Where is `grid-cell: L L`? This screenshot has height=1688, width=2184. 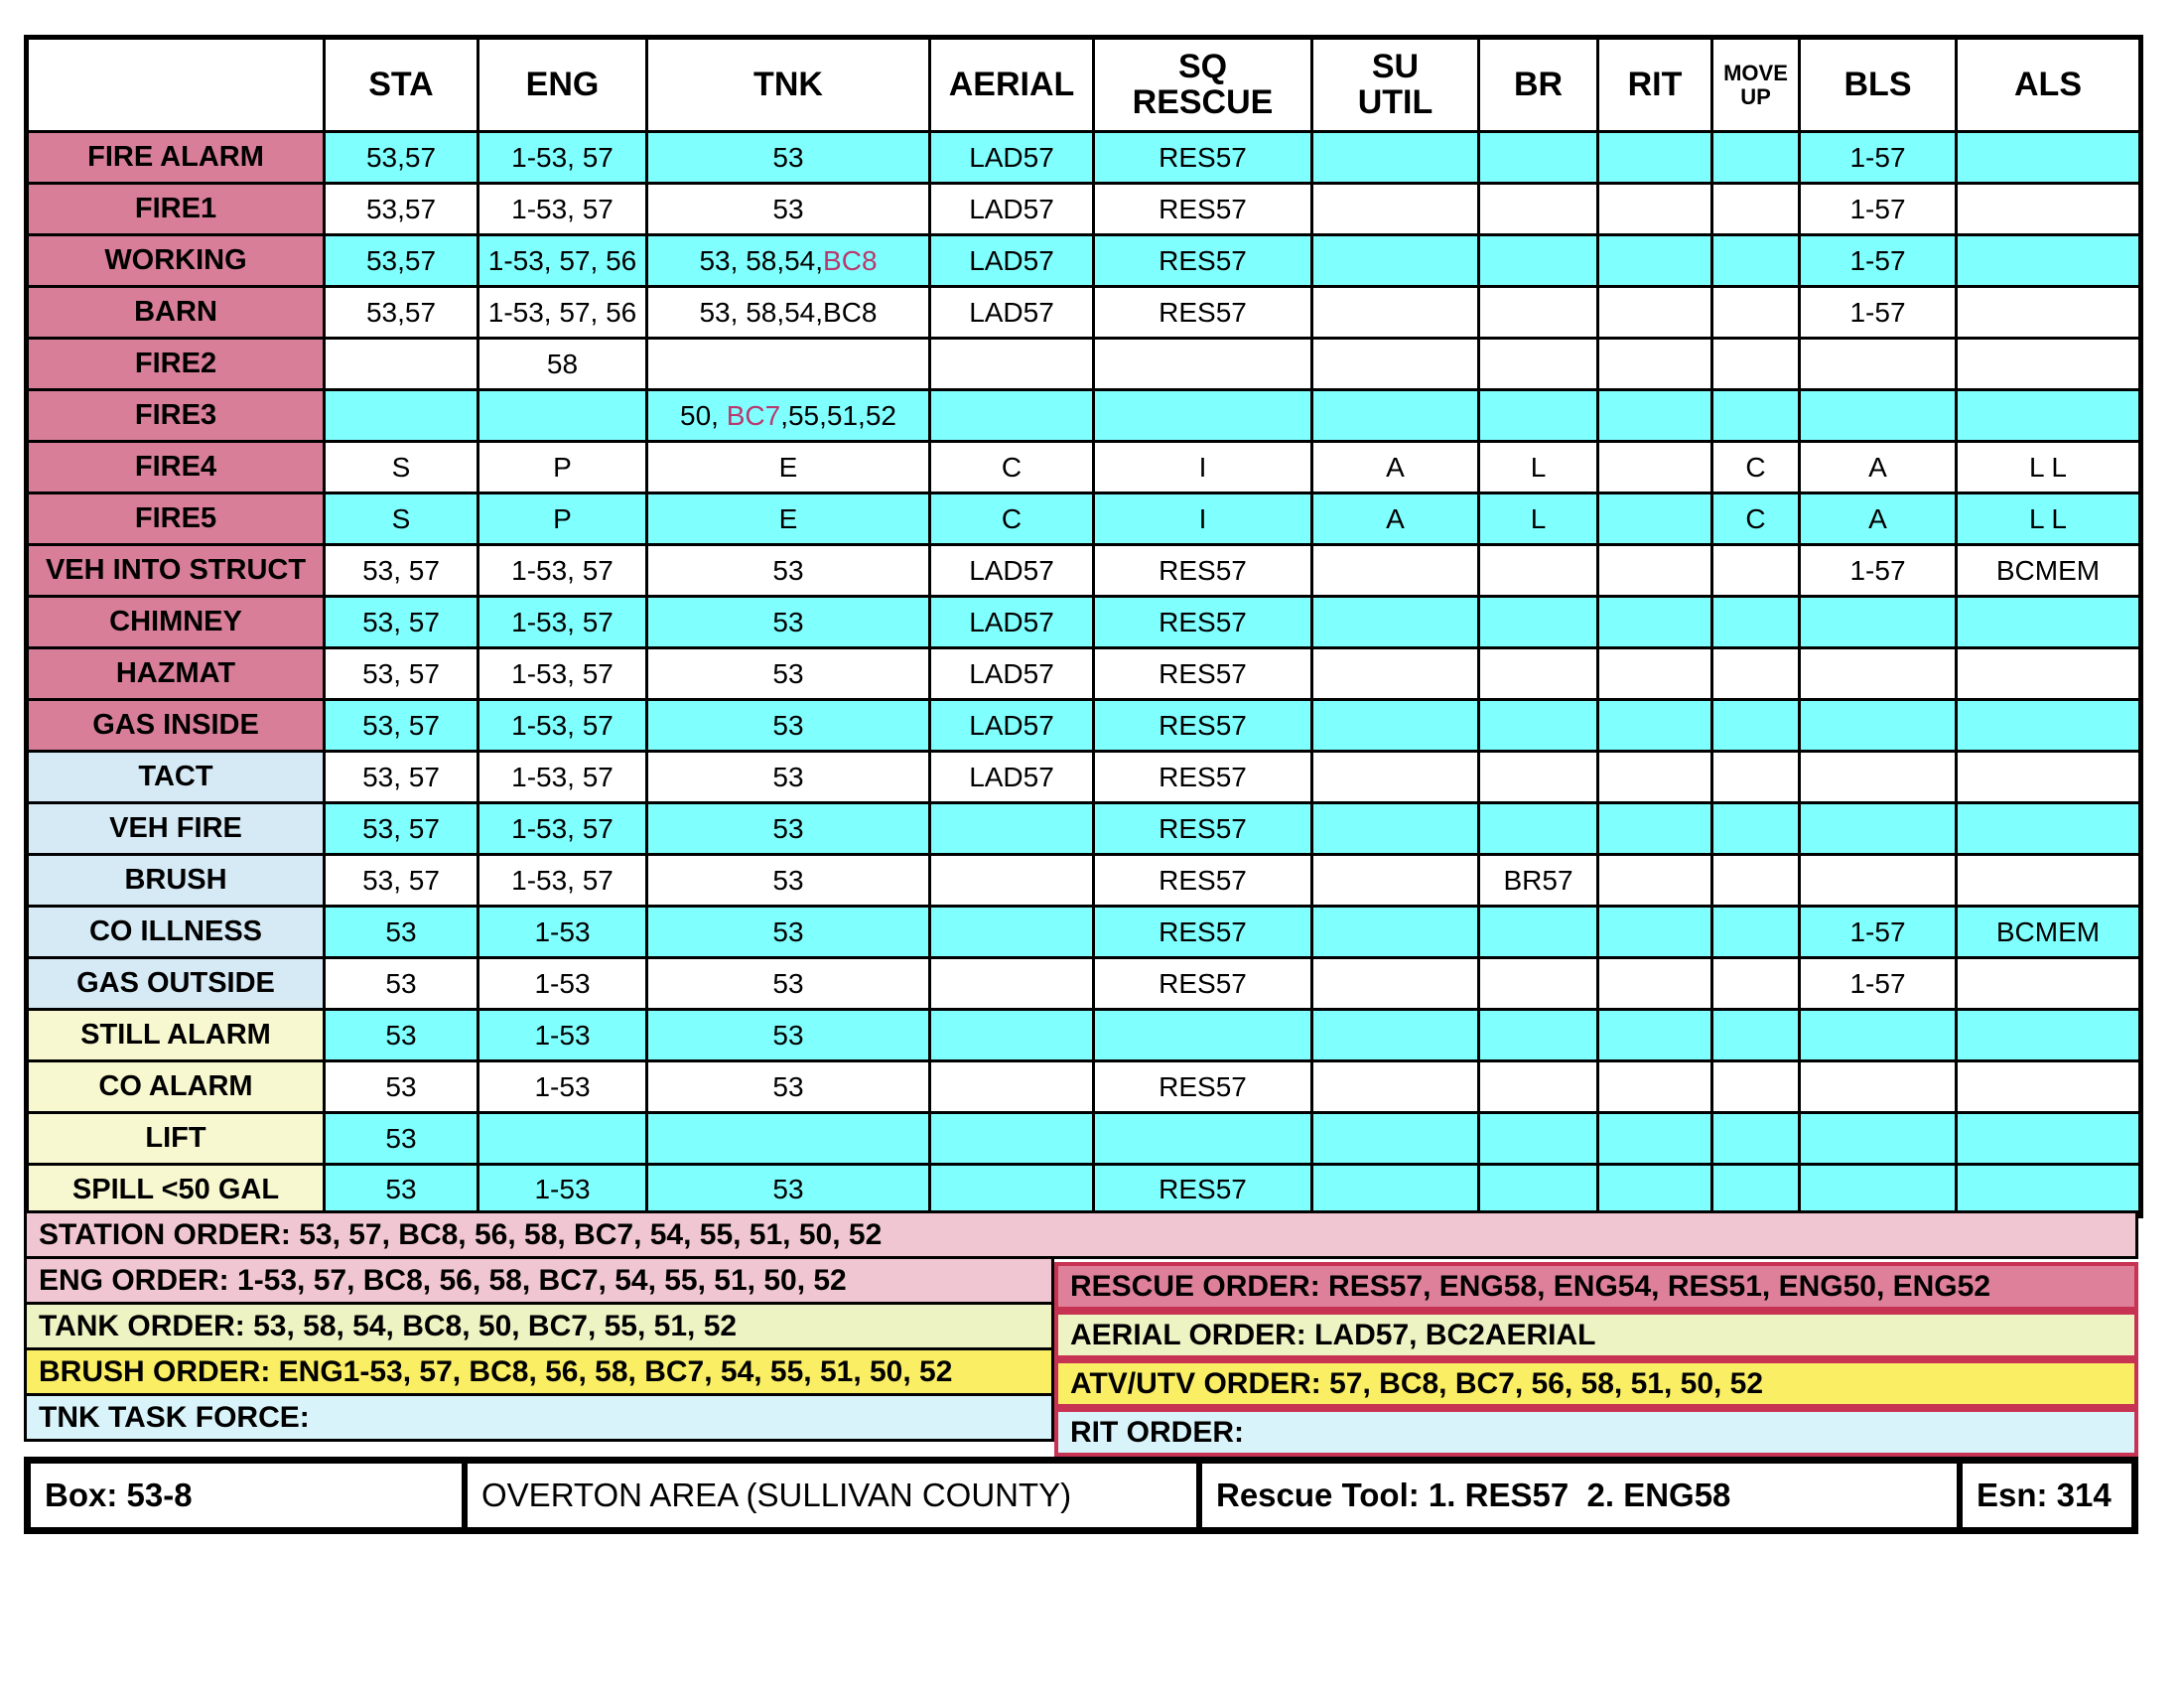
grid-cell: L L is located at coordinates (2048, 519).